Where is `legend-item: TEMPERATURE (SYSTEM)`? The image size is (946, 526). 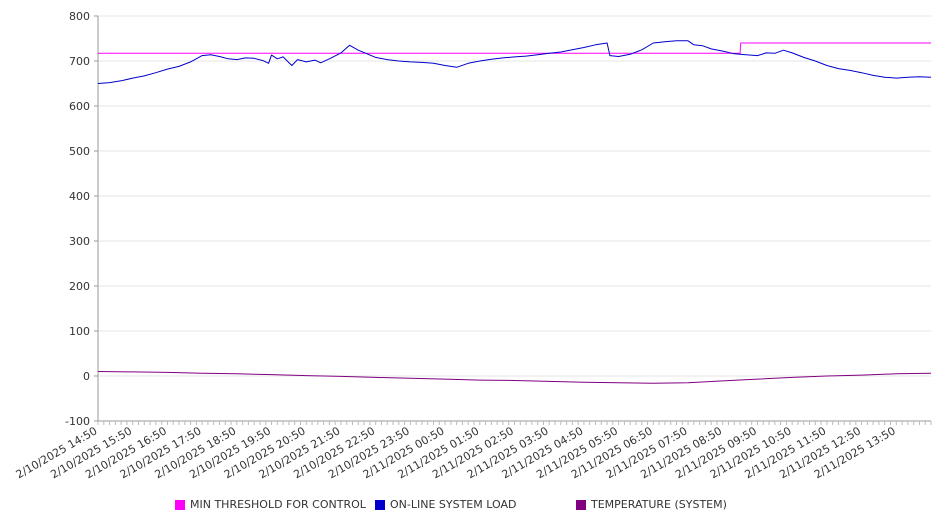 legend-item: TEMPERATURE (SYSTEM) is located at coordinates (651, 504).